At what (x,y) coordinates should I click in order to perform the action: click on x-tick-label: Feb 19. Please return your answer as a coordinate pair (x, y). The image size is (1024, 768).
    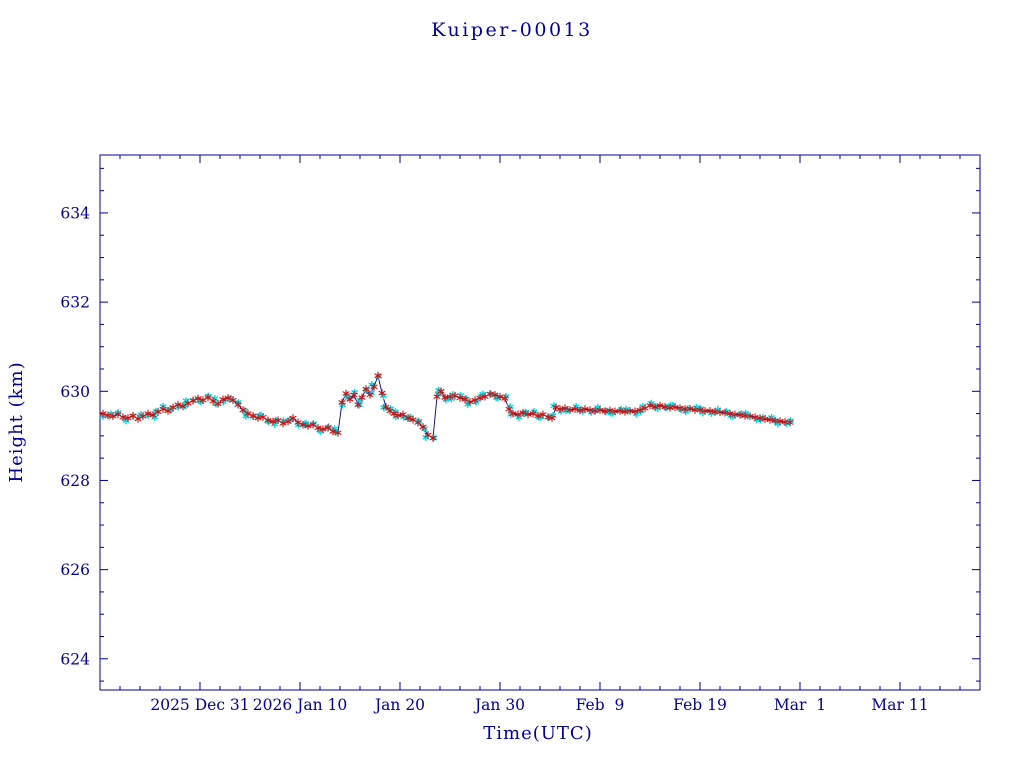
    Looking at the image, I should click on (700, 705).